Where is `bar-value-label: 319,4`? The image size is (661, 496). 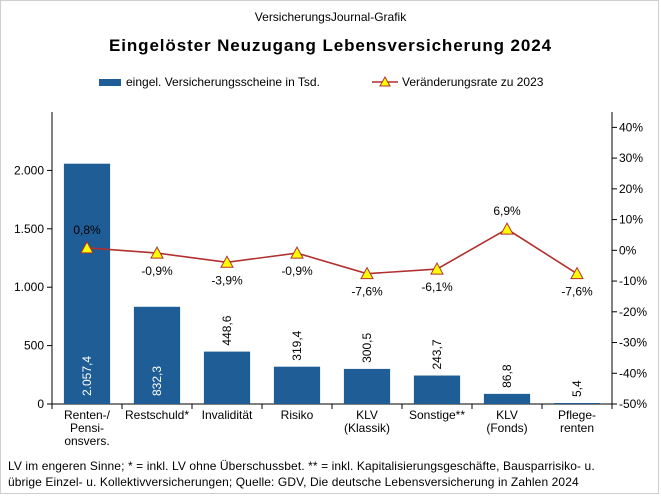
bar-value-label: 319,4 is located at coordinates (297, 345).